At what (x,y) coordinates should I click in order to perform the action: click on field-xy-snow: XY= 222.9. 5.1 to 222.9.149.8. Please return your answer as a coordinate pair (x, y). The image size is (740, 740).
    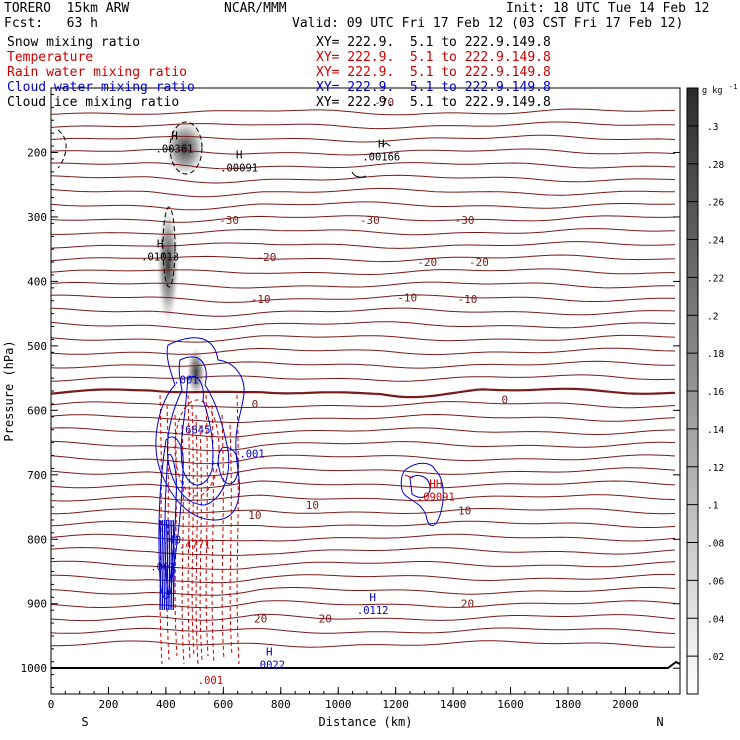
    Looking at the image, I should click on (433, 42).